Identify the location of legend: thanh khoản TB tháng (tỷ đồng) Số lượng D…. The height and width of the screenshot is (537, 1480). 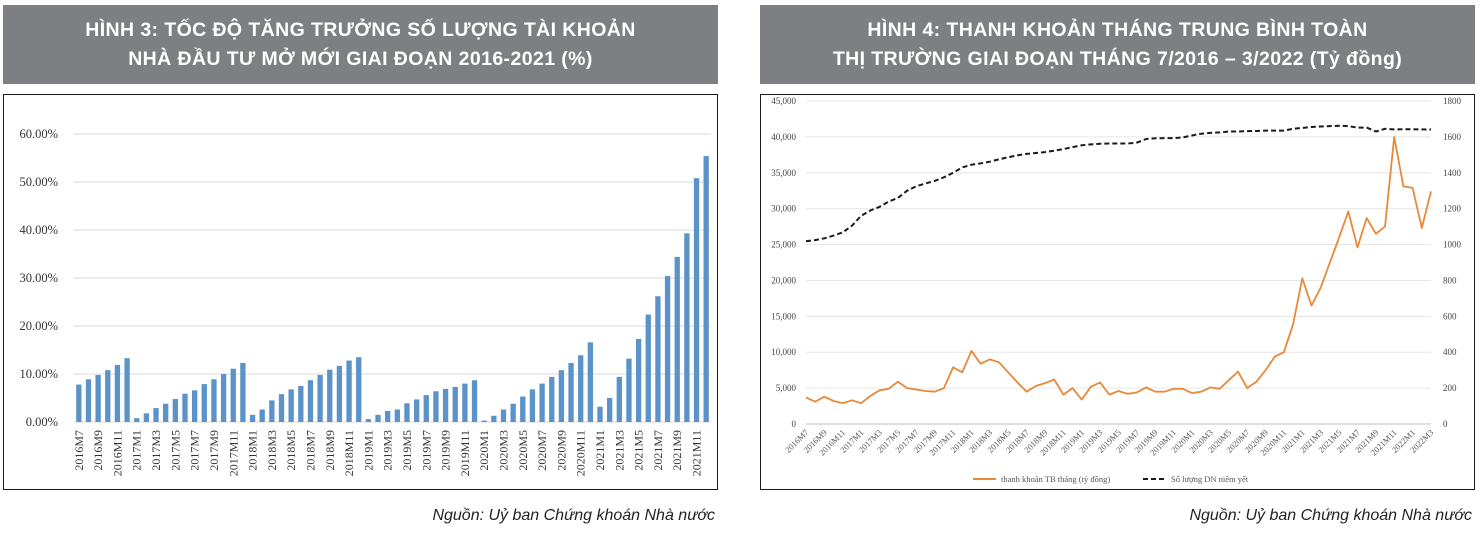
(1111, 479).